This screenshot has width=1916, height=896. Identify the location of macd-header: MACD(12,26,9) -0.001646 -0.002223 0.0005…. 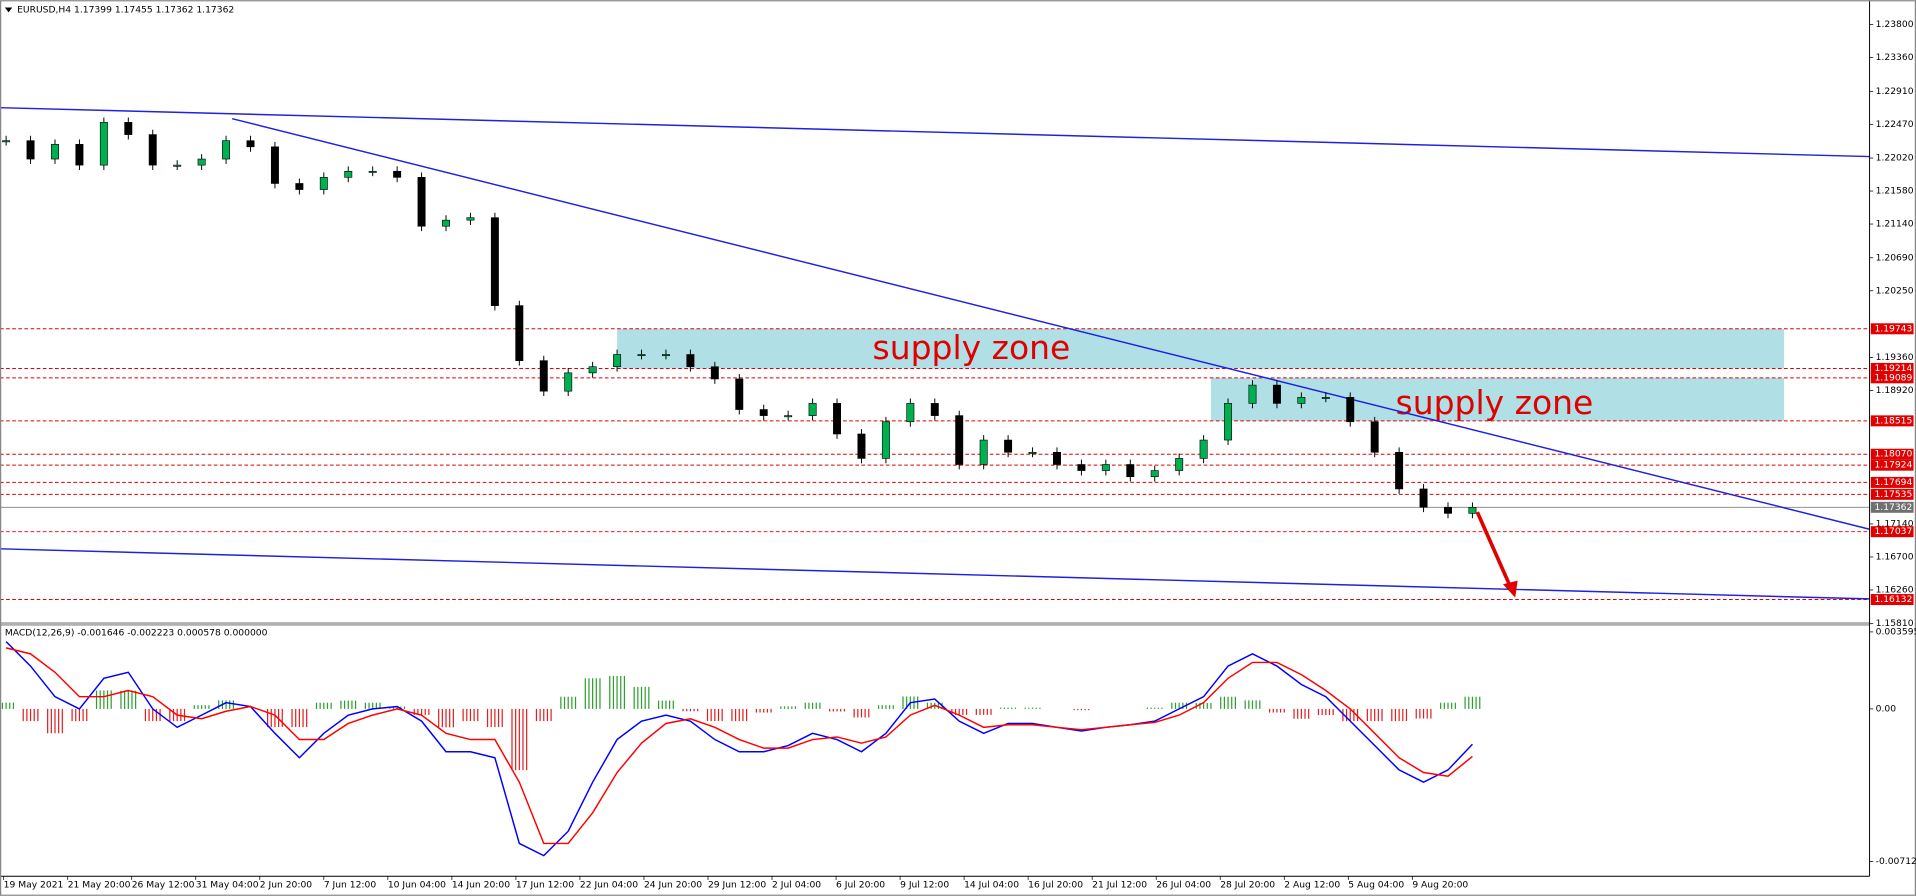
(136, 633).